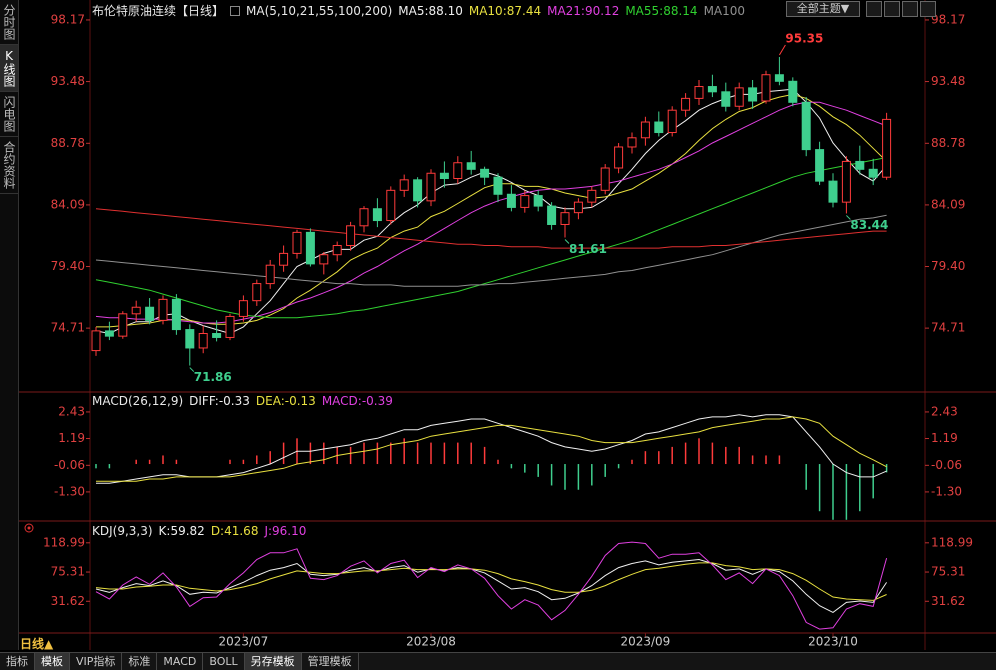  I want to click on legend-entry: MACD:-0.39, so click(357, 401).